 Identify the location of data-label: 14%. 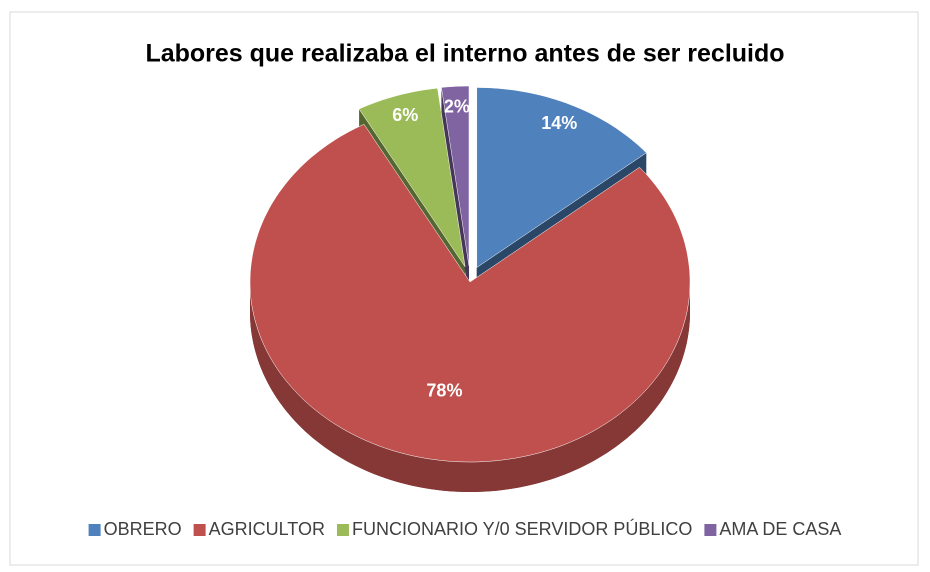
(559, 123).